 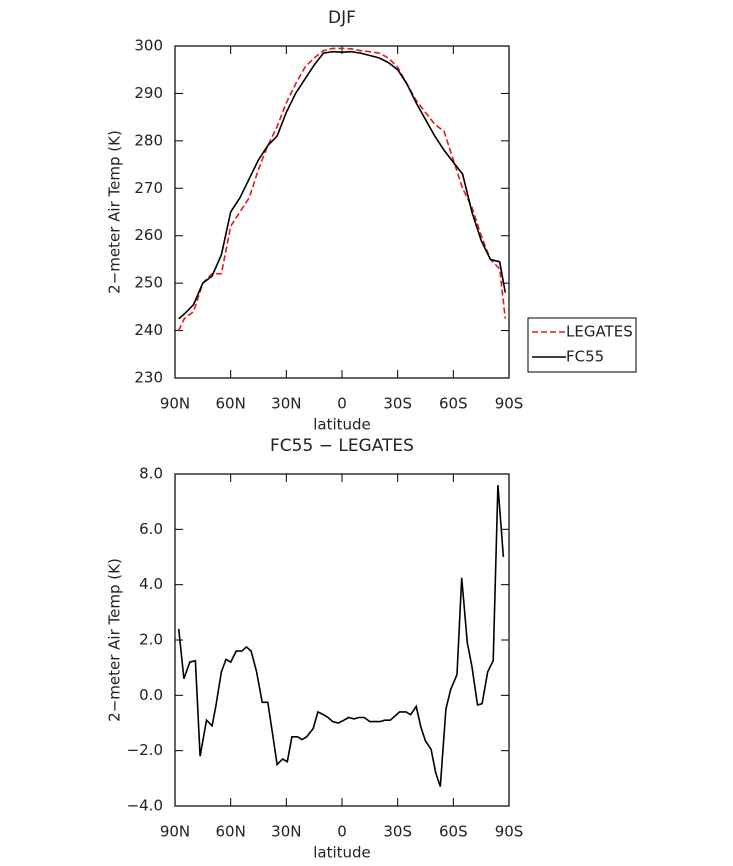 I want to click on y-tick-label: −4.0, so click(x=145, y=806).